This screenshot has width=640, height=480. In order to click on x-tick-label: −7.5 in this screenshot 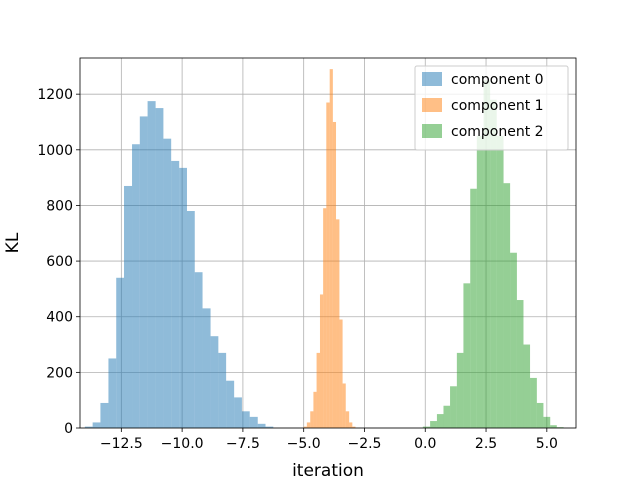, I will do `click(243, 444)`.